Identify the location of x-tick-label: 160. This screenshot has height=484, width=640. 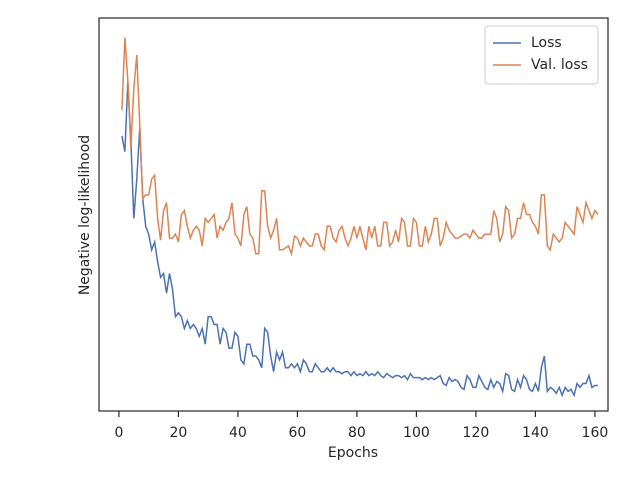
(595, 433).